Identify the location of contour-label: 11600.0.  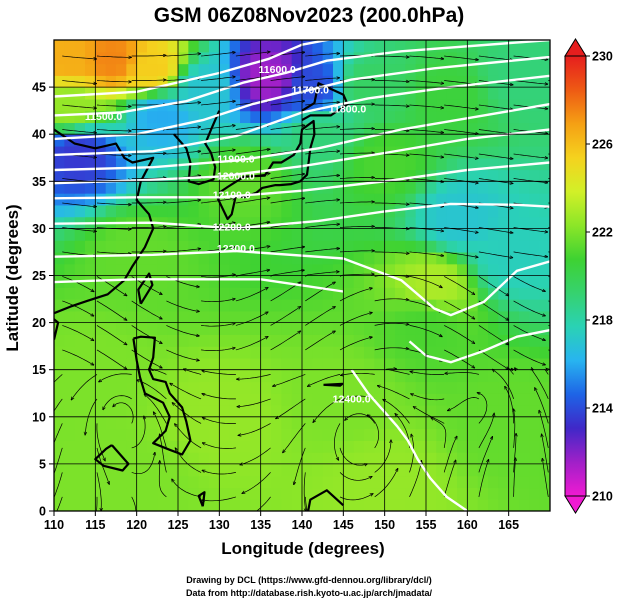
(278, 70).